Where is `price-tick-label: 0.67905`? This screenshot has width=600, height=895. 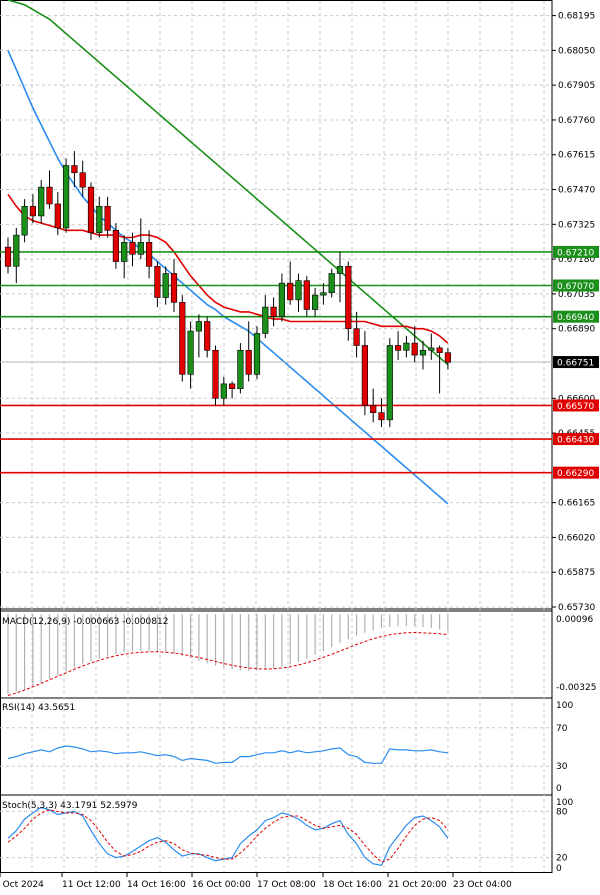
price-tick-label: 0.67905 is located at coordinates (576, 86).